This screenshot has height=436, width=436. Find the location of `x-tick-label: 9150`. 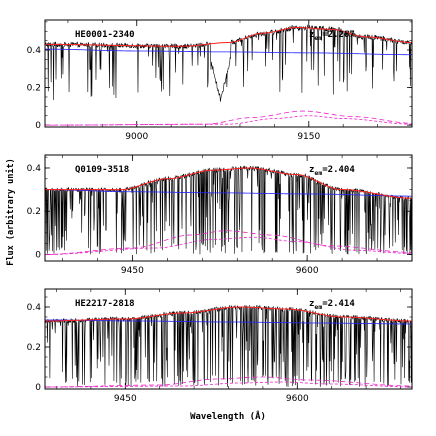

x-tick-label: 9150 is located at coordinates (308, 137).